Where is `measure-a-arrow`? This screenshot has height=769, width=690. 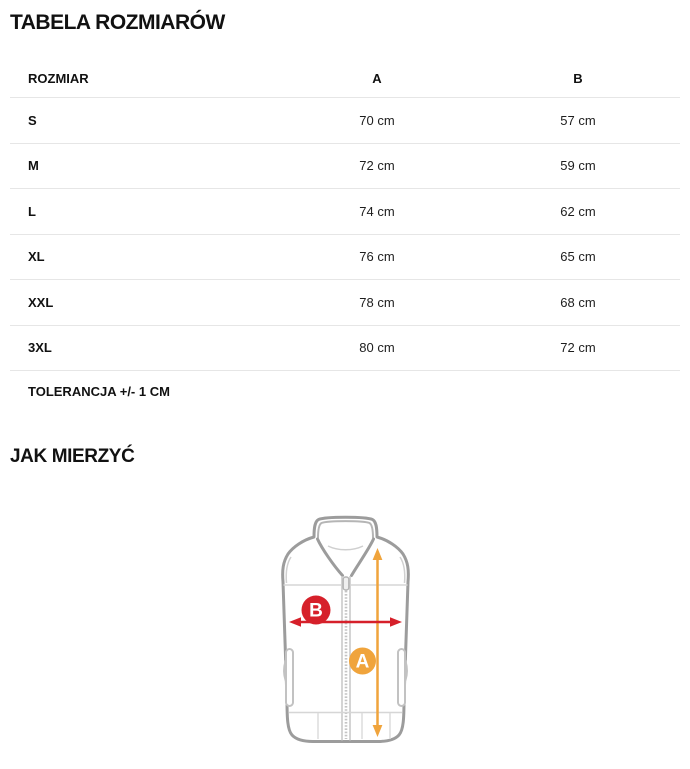
measure-a-arrow is located at coordinates (377, 642).